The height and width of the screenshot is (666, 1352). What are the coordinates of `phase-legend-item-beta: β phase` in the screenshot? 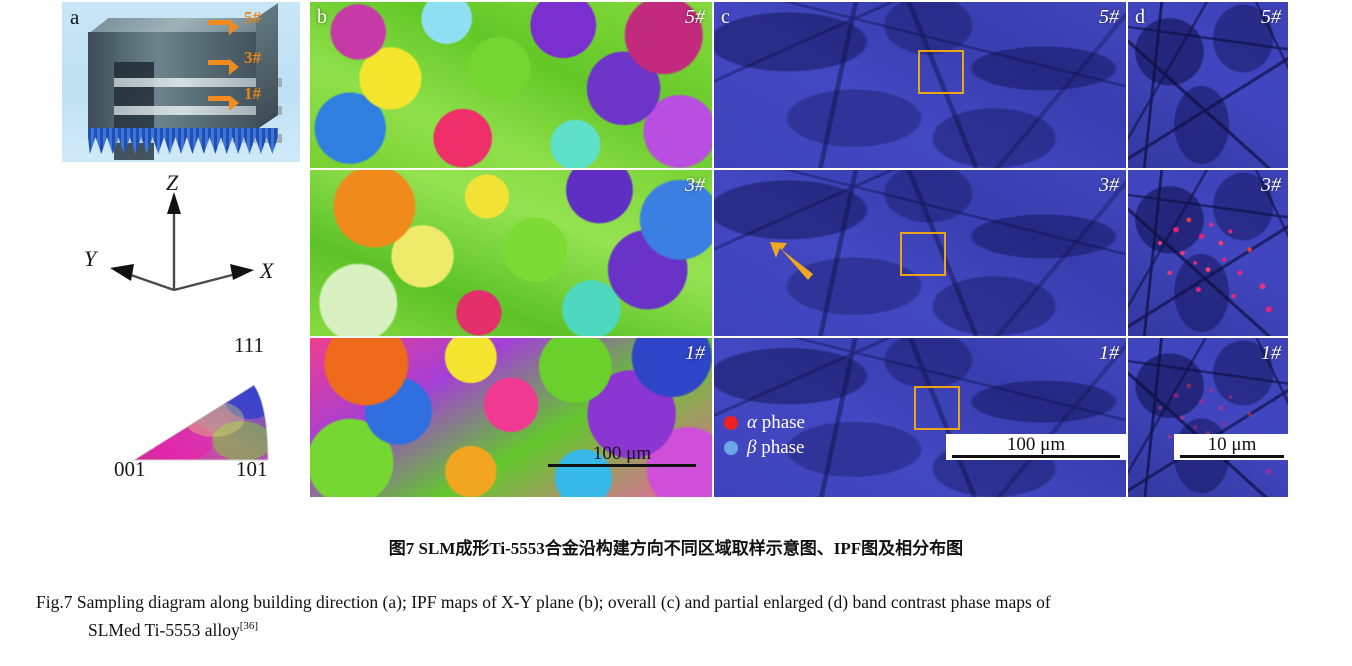 It's located at (764, 447).